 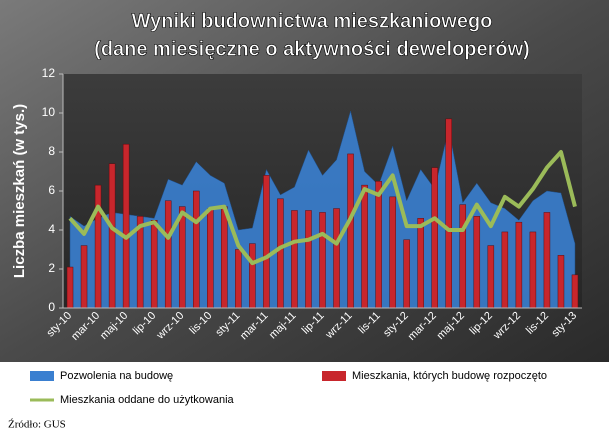 I want to click on chart-title: Wyniki budownictwa mieszkaniowego, so click(x=312, y=21).